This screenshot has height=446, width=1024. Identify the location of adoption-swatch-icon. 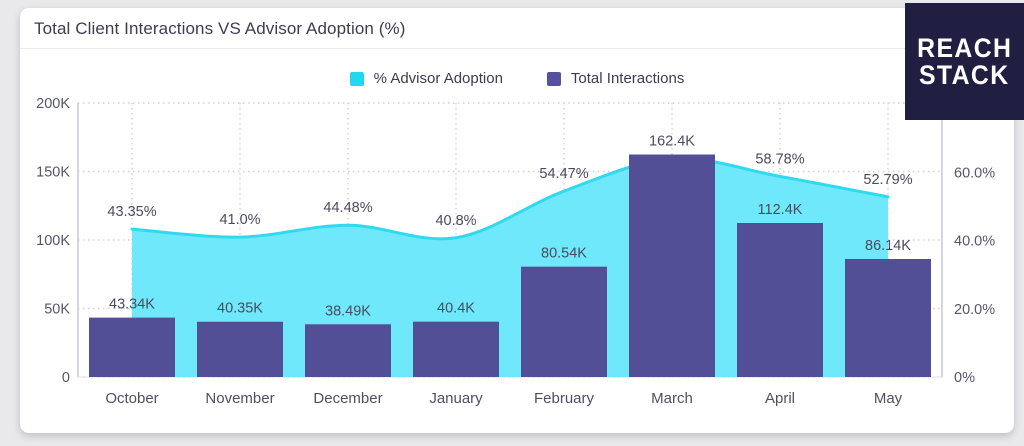
(356, 78).